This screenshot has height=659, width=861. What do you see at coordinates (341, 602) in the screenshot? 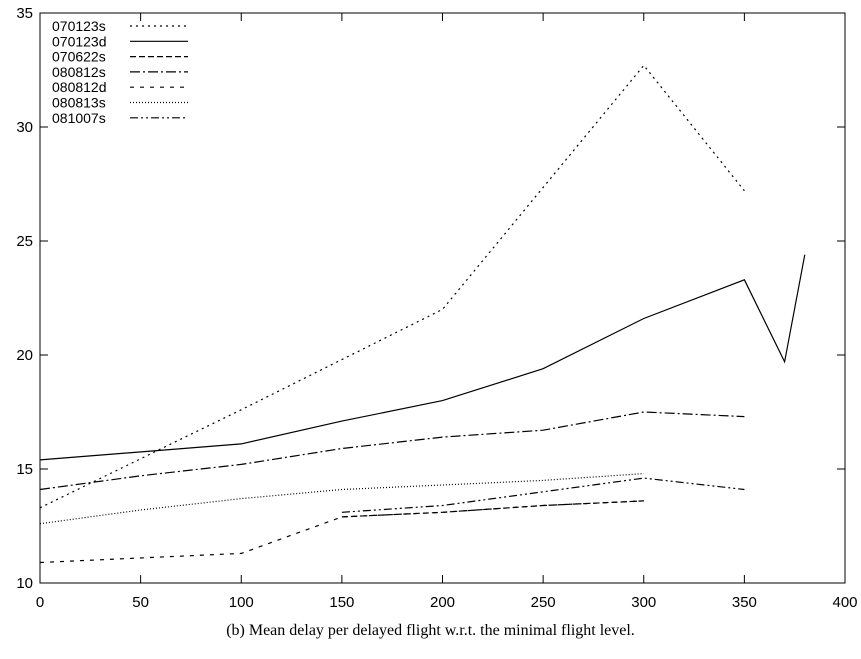
I see `x-tick-label: 150` at bounding box center [341, 602].